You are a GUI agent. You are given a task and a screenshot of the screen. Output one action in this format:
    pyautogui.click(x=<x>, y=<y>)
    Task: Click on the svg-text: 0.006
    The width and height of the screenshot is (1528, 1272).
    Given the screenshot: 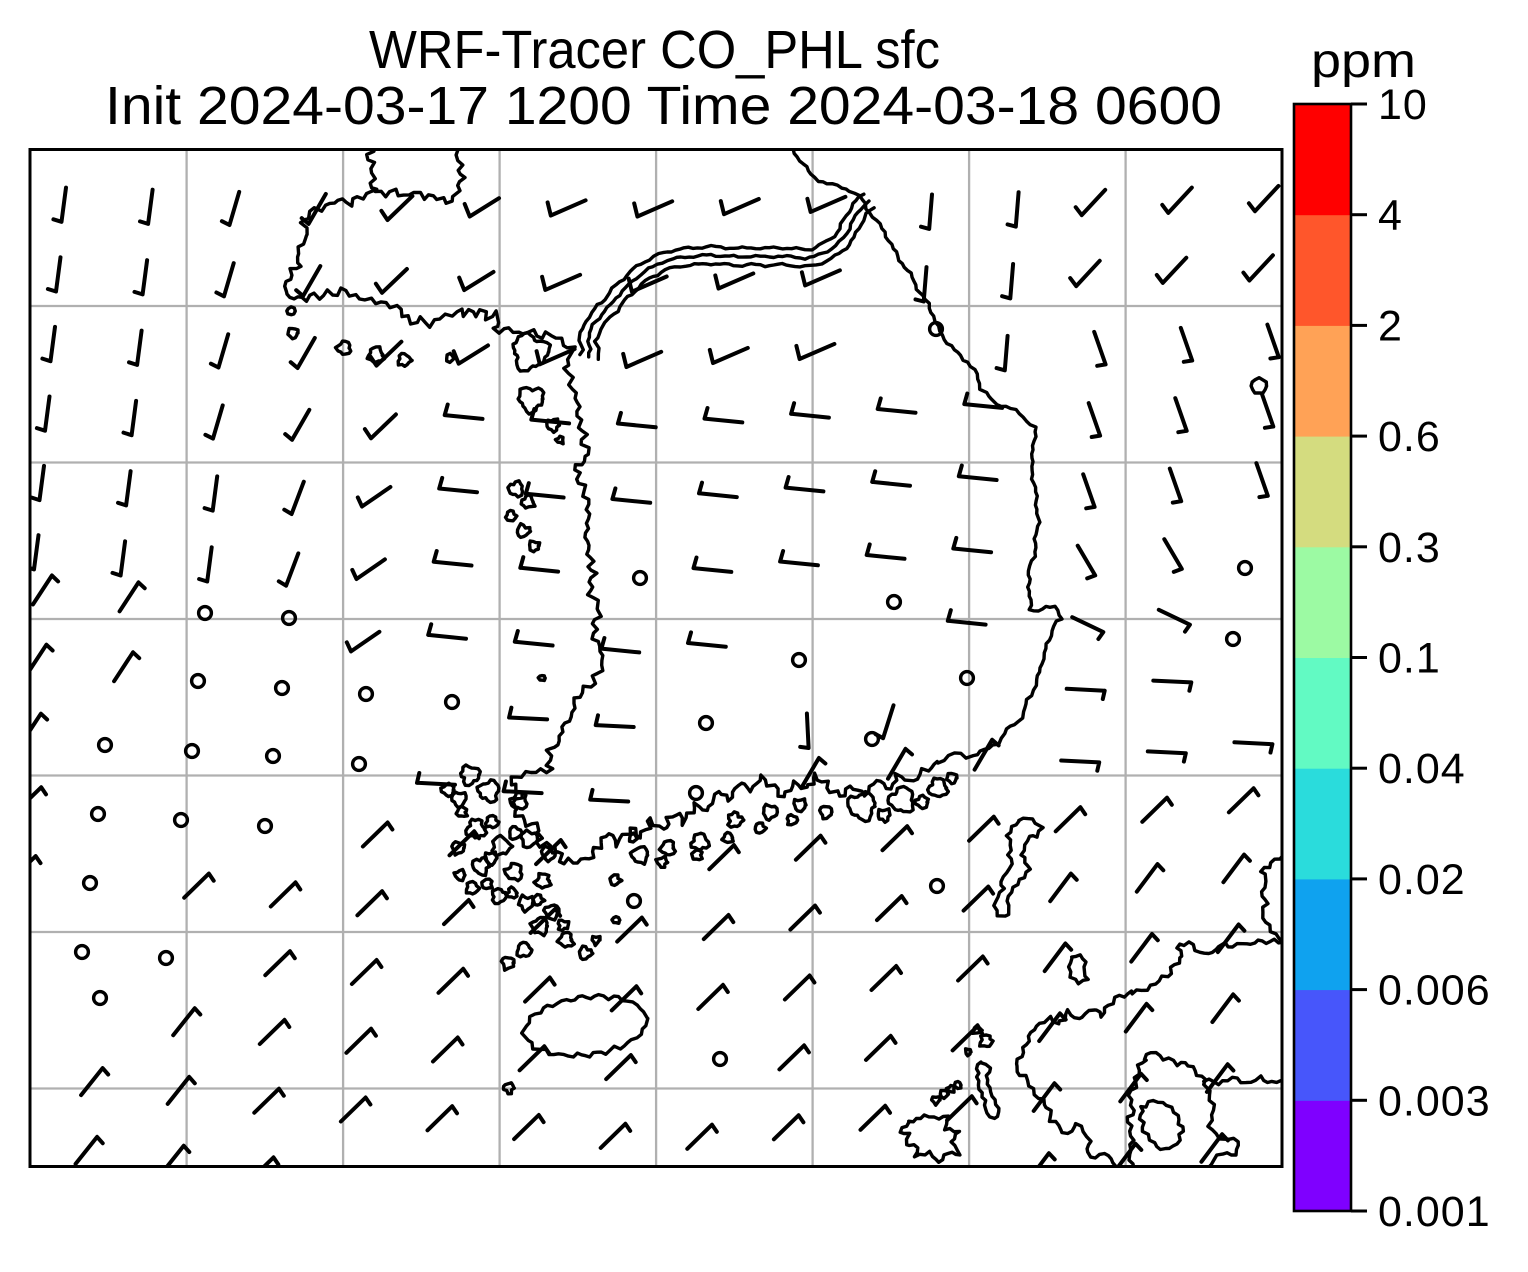 What is the action you would take?
    pyautogui.click(x=1434, y=991)
    